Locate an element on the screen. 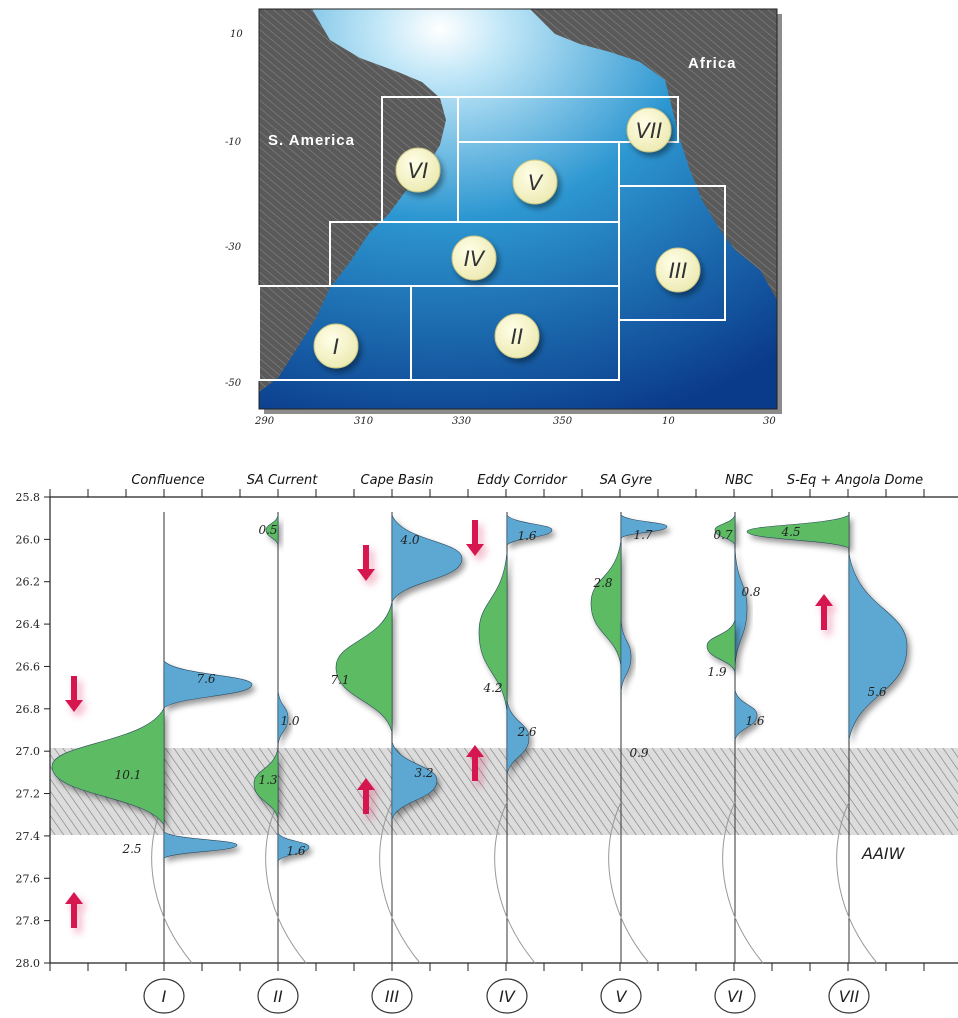  region-marker-VII: VII is located at coordinates (649, 130).